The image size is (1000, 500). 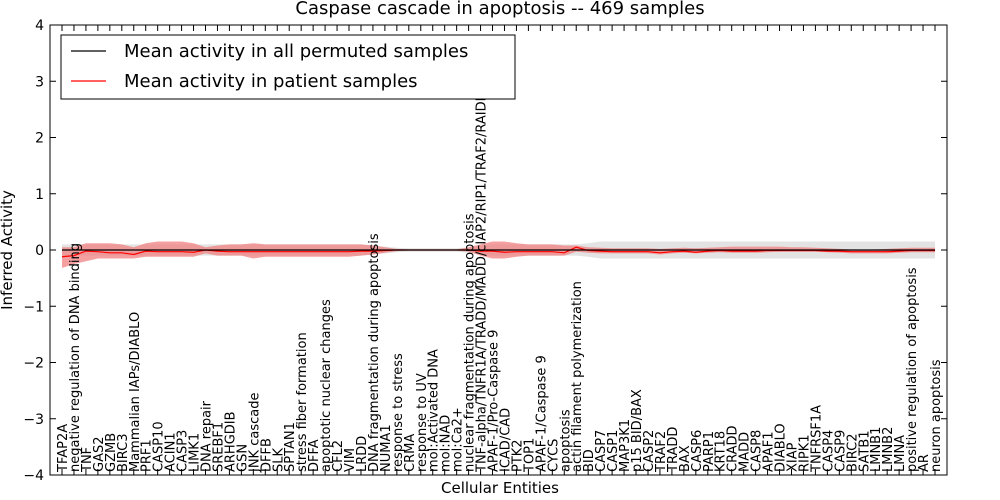 I want to click on legend-box, so click(x=288, y=67).